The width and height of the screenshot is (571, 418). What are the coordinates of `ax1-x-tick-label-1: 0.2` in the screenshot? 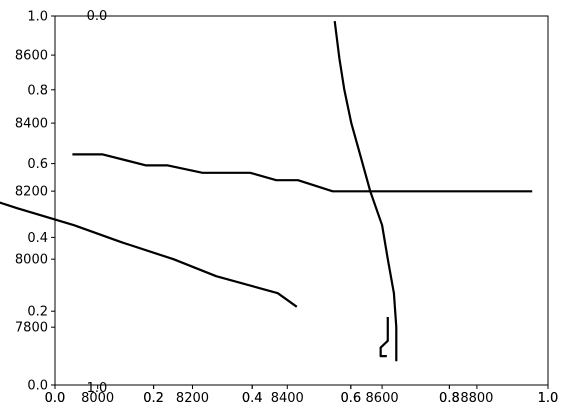 It's located at (153, 398).